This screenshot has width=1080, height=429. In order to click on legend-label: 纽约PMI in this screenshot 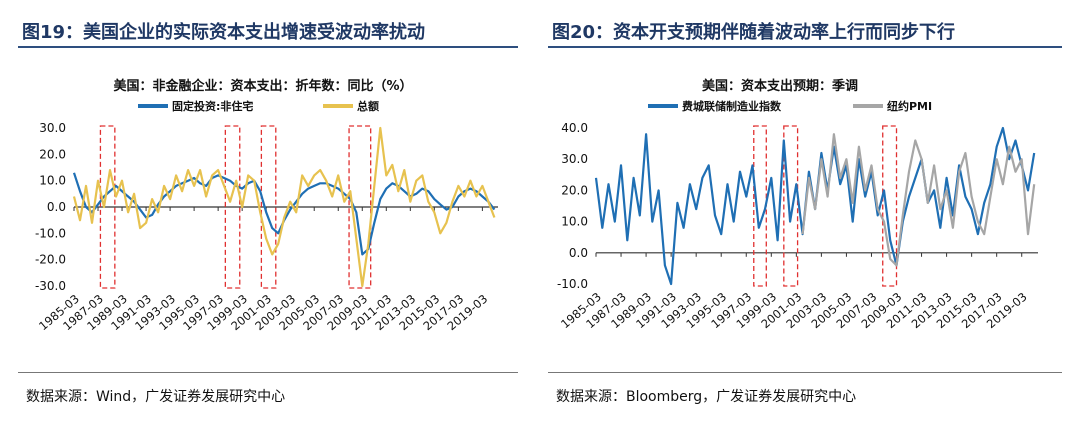, I will do `click(909, 106)`.